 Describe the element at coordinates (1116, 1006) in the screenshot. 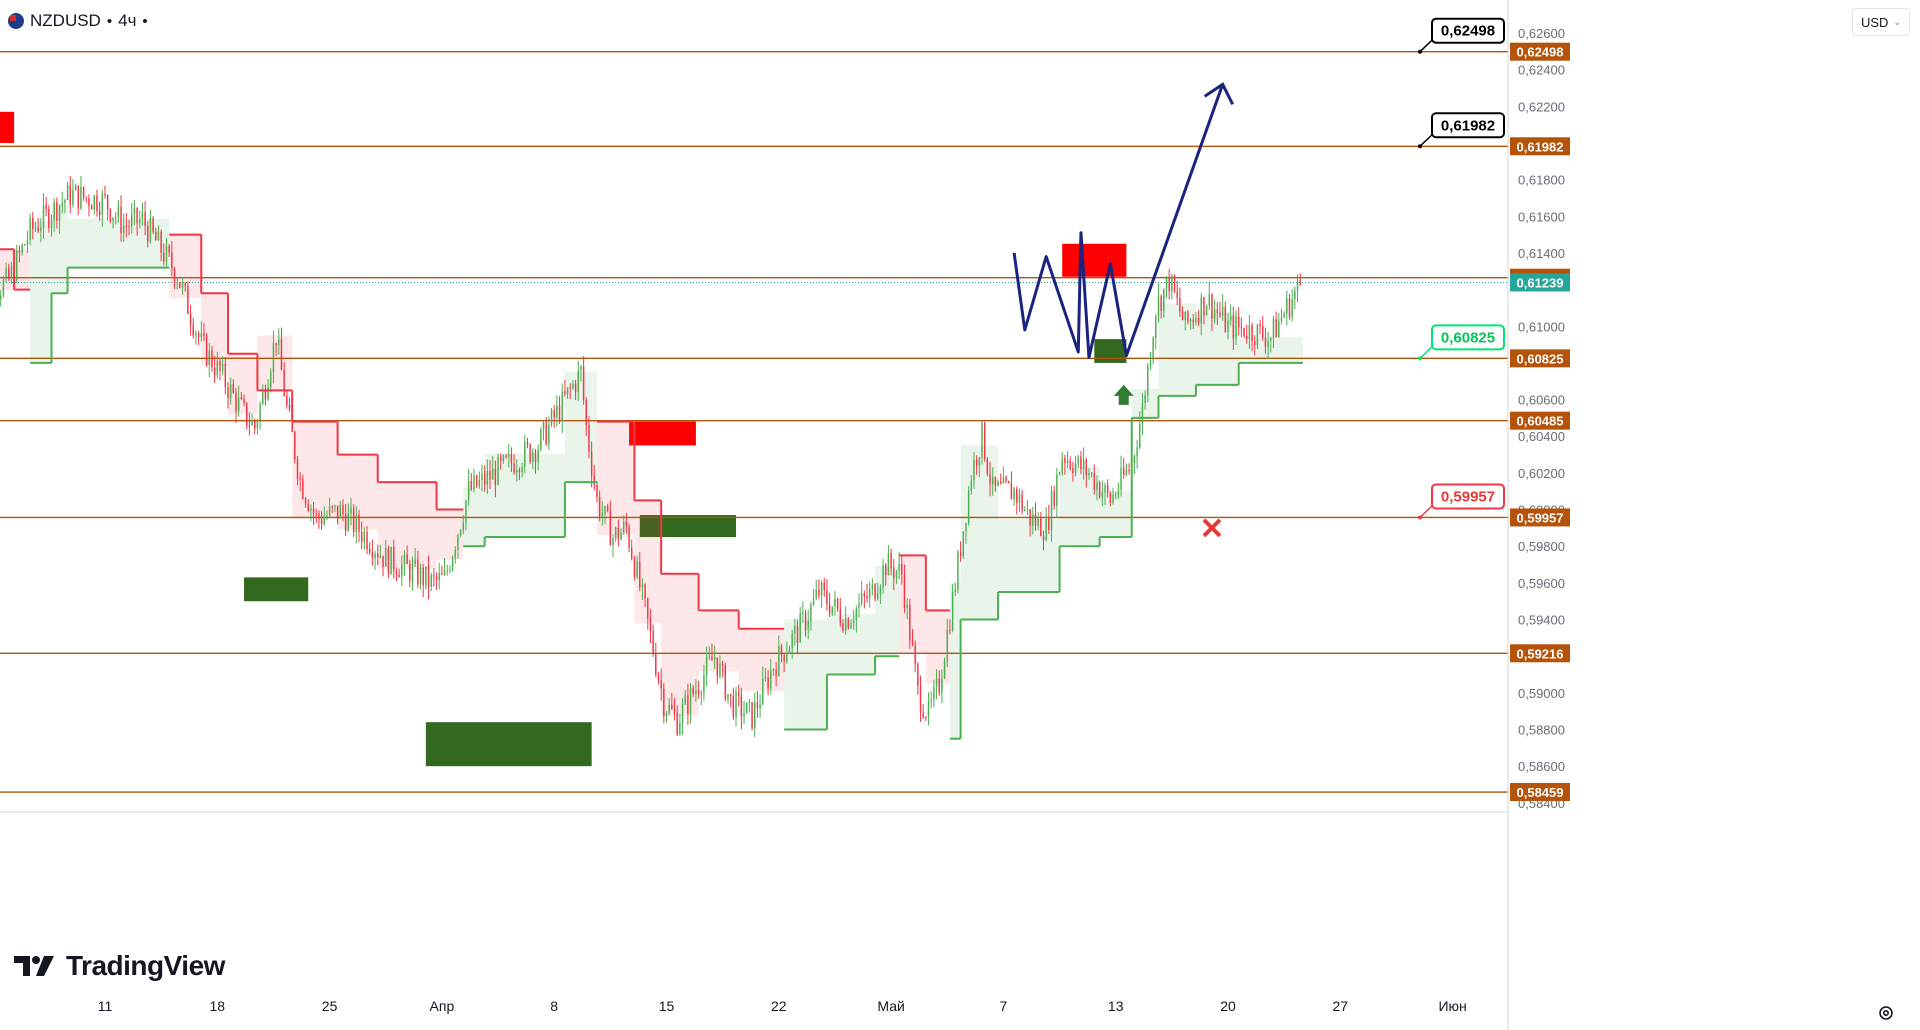

I see `x-tick-label: 13` at that location.